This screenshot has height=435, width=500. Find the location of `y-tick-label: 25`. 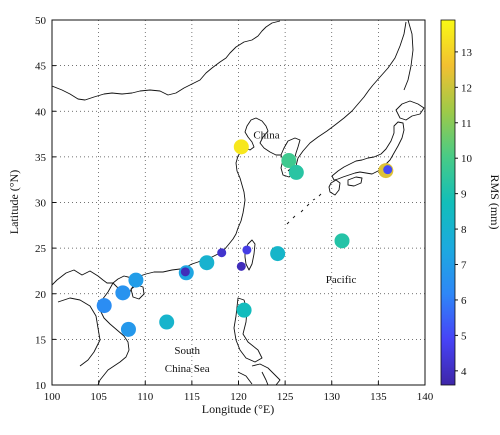

y-tick-label: 25 is located at coordinates (41, 249).